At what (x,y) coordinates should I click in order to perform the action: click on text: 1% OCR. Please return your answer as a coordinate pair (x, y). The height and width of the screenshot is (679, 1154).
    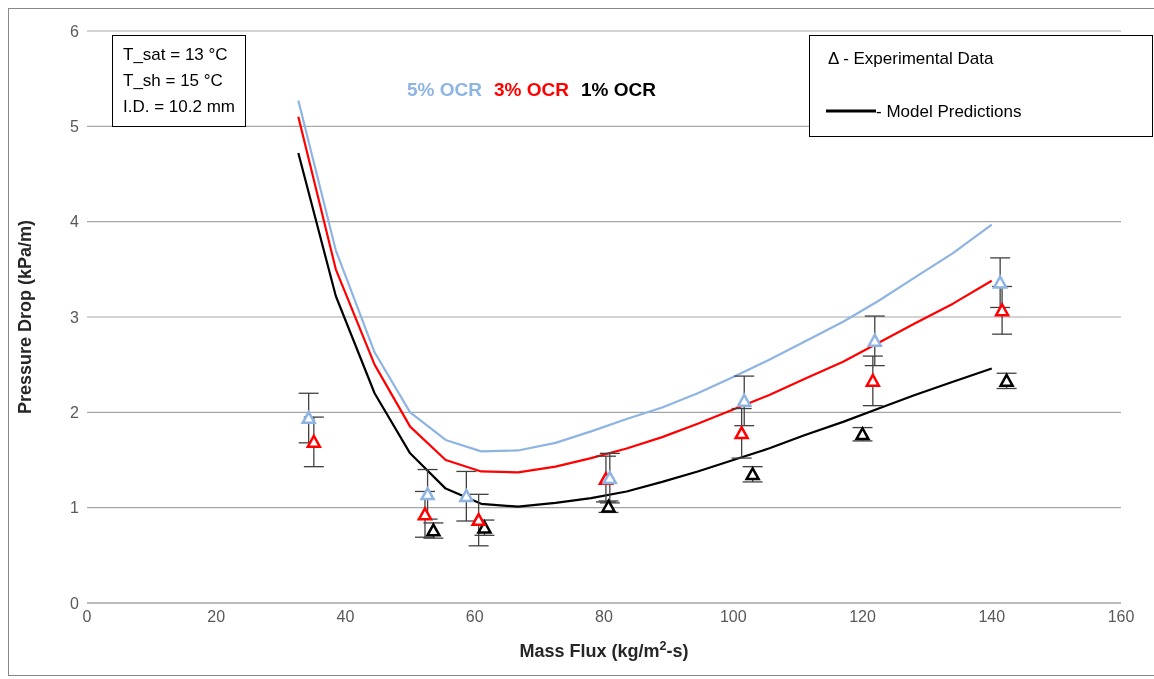
    Looking at the image, I should click on (618, 90).